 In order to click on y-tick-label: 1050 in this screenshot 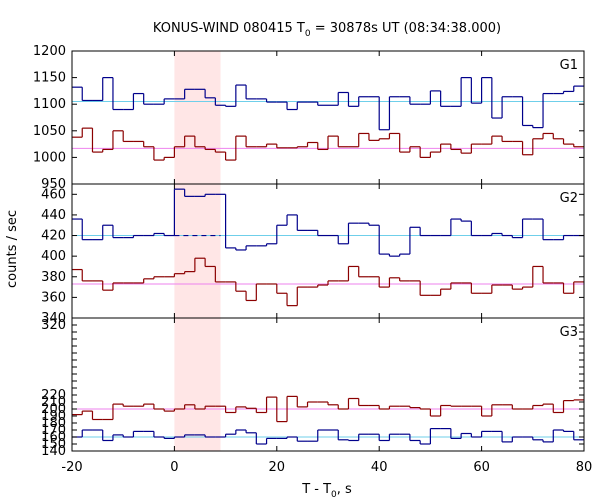, I will do `click(49, 131)`.